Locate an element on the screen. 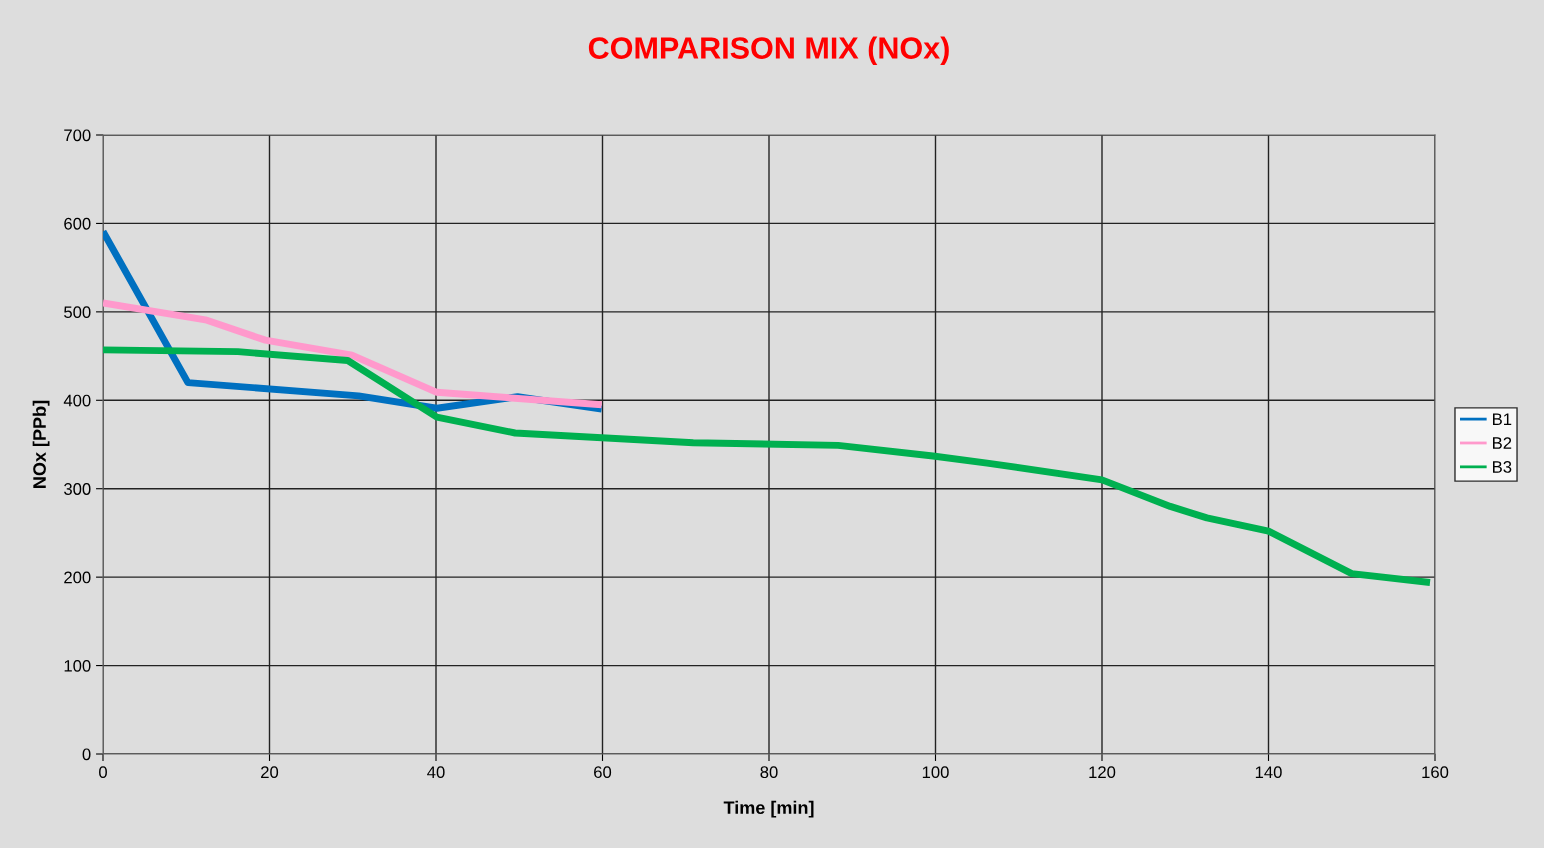 Image resolution: width=1544 pixels, height=848 pixels. x-axis-title: Time [min] is located at coordinates (768, 809).